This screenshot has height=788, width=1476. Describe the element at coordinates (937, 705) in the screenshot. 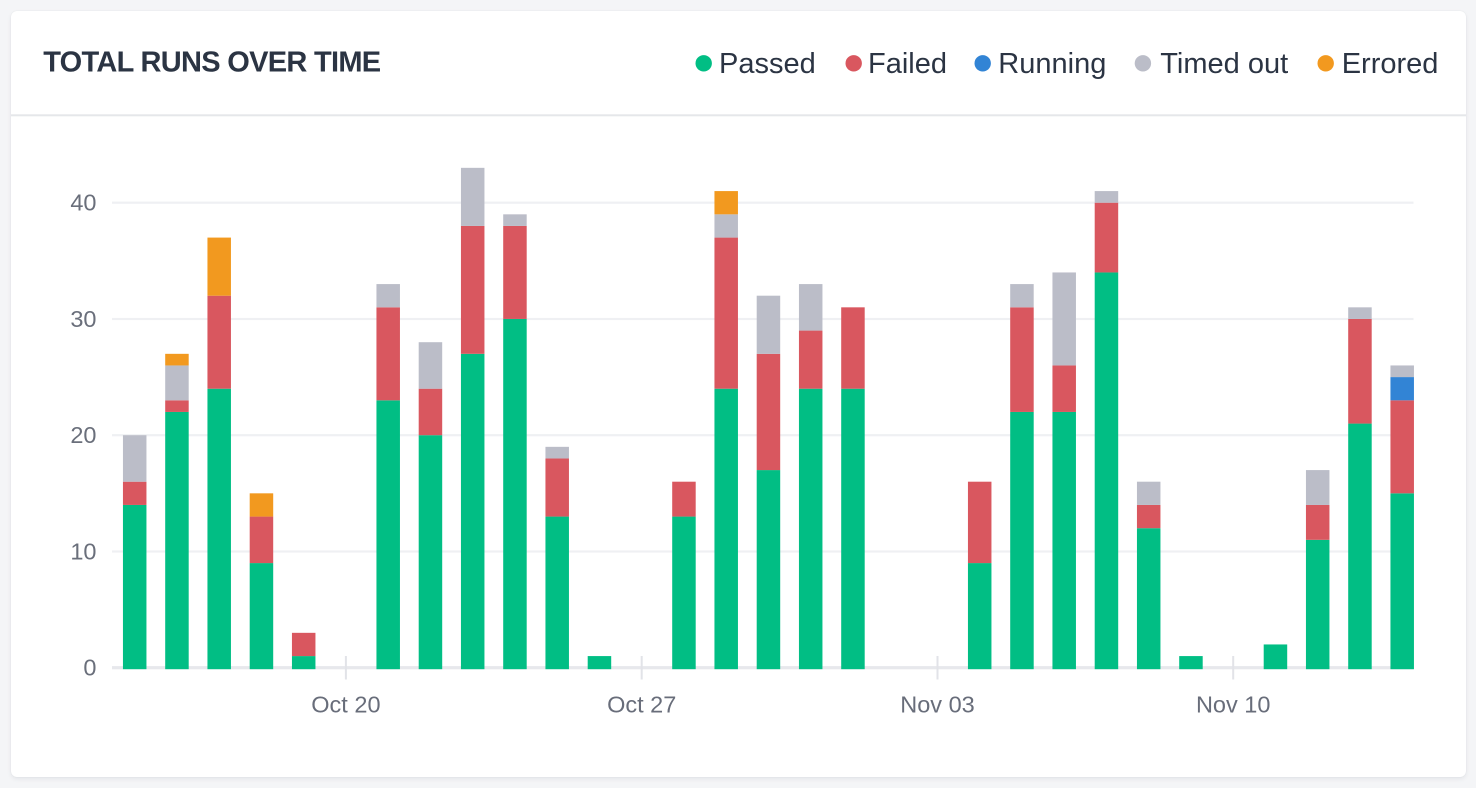

I see `svg-text: Nov 03` at that location.